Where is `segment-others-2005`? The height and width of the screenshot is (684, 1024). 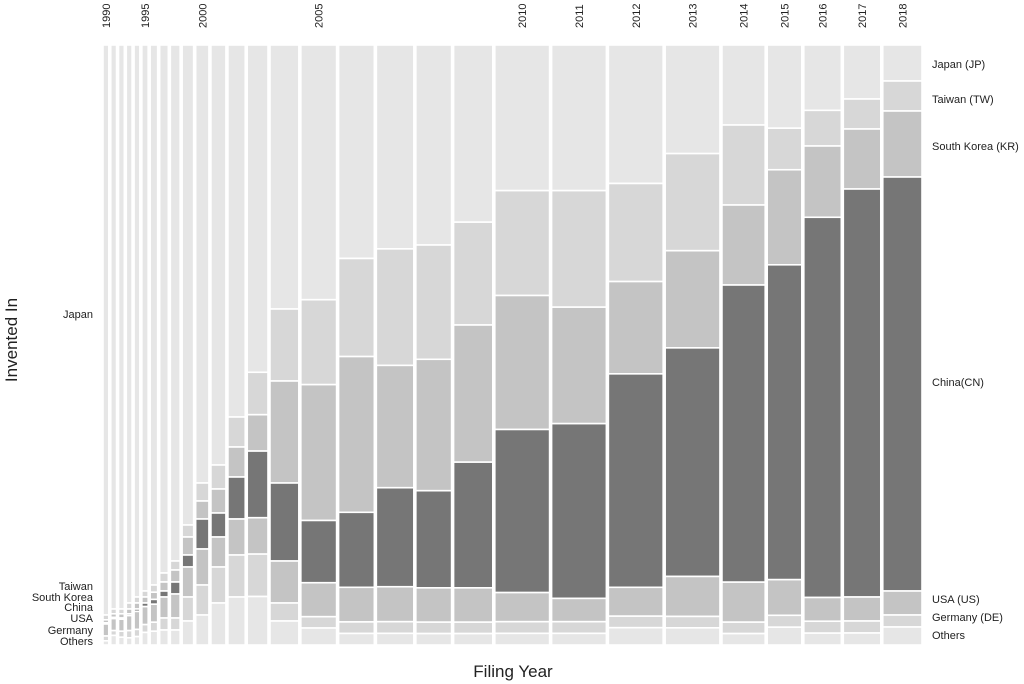 segment-others-2005 is located at coordinates (319, 636).